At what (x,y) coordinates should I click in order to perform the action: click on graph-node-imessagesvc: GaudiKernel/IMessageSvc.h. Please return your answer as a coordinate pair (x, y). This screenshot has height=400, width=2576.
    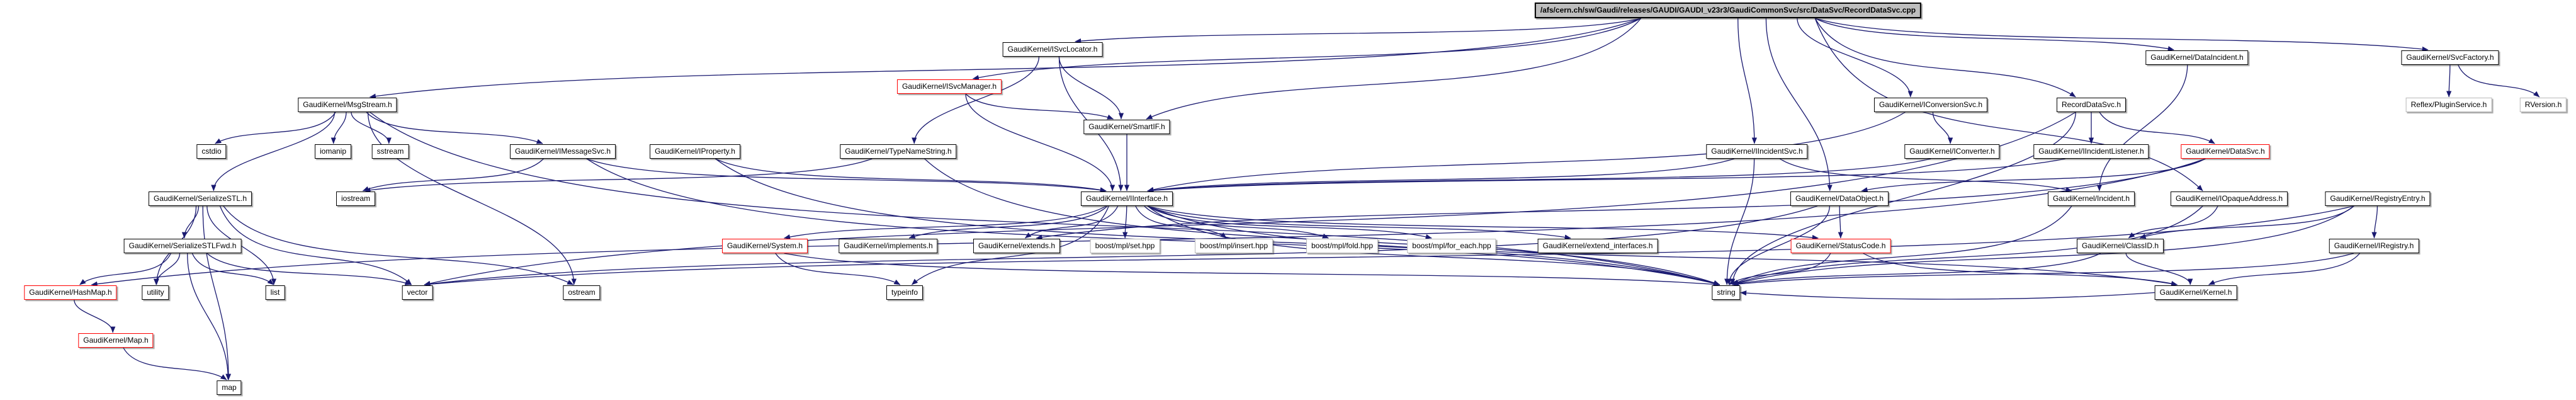
    Looking at the image, I should click on (562, 151).